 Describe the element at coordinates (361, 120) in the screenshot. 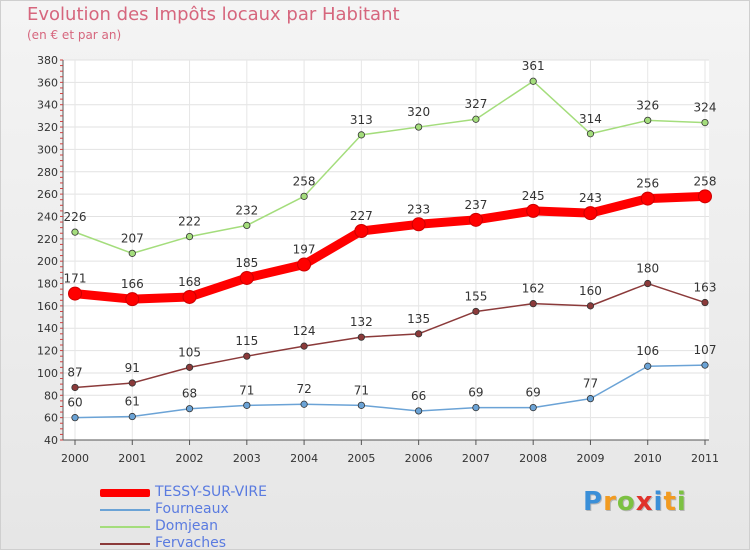

I see `data-label: 313` at that location.